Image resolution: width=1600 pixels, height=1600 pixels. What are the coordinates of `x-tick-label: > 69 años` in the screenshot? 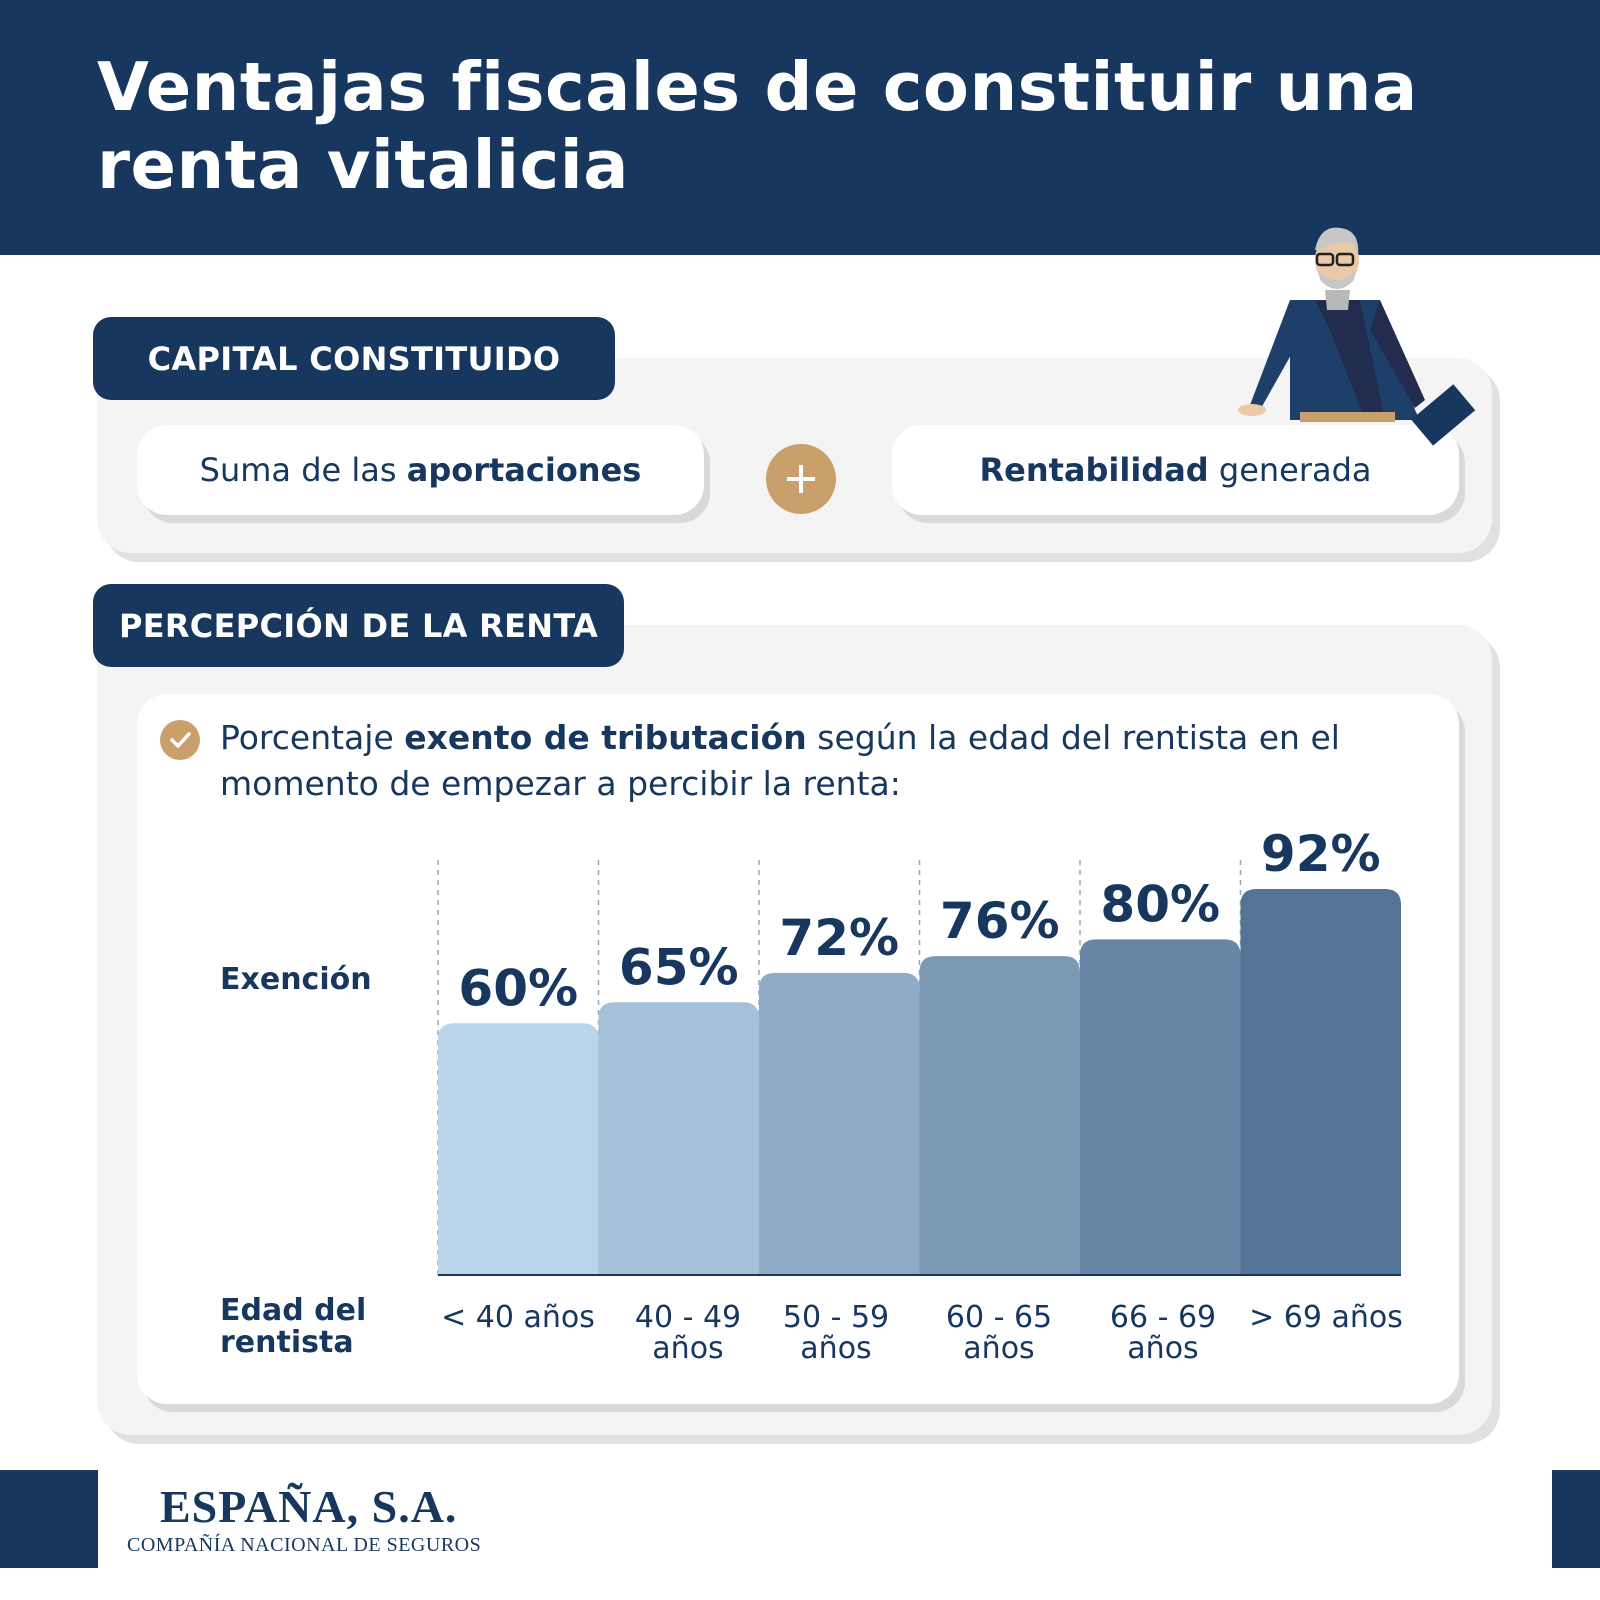 It's located at (1326, 1317).